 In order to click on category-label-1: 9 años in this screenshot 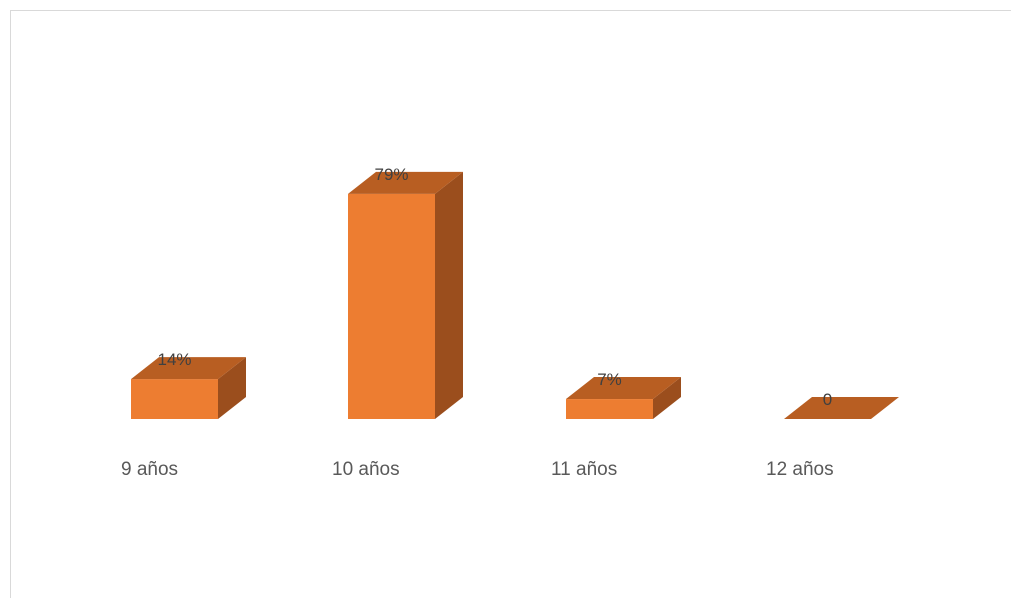, I will do `click(149, 469)`.